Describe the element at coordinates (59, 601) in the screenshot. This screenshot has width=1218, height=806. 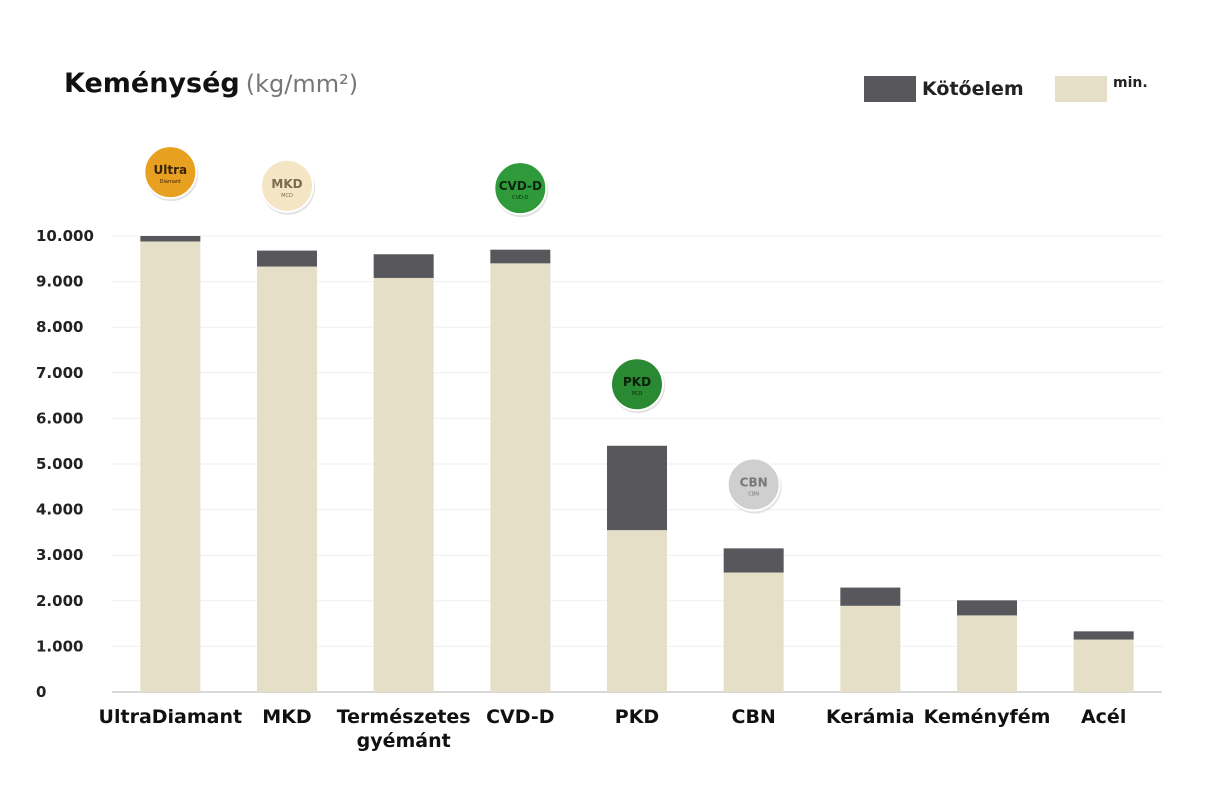
I see `y-tick-label: 2.000` at that location.